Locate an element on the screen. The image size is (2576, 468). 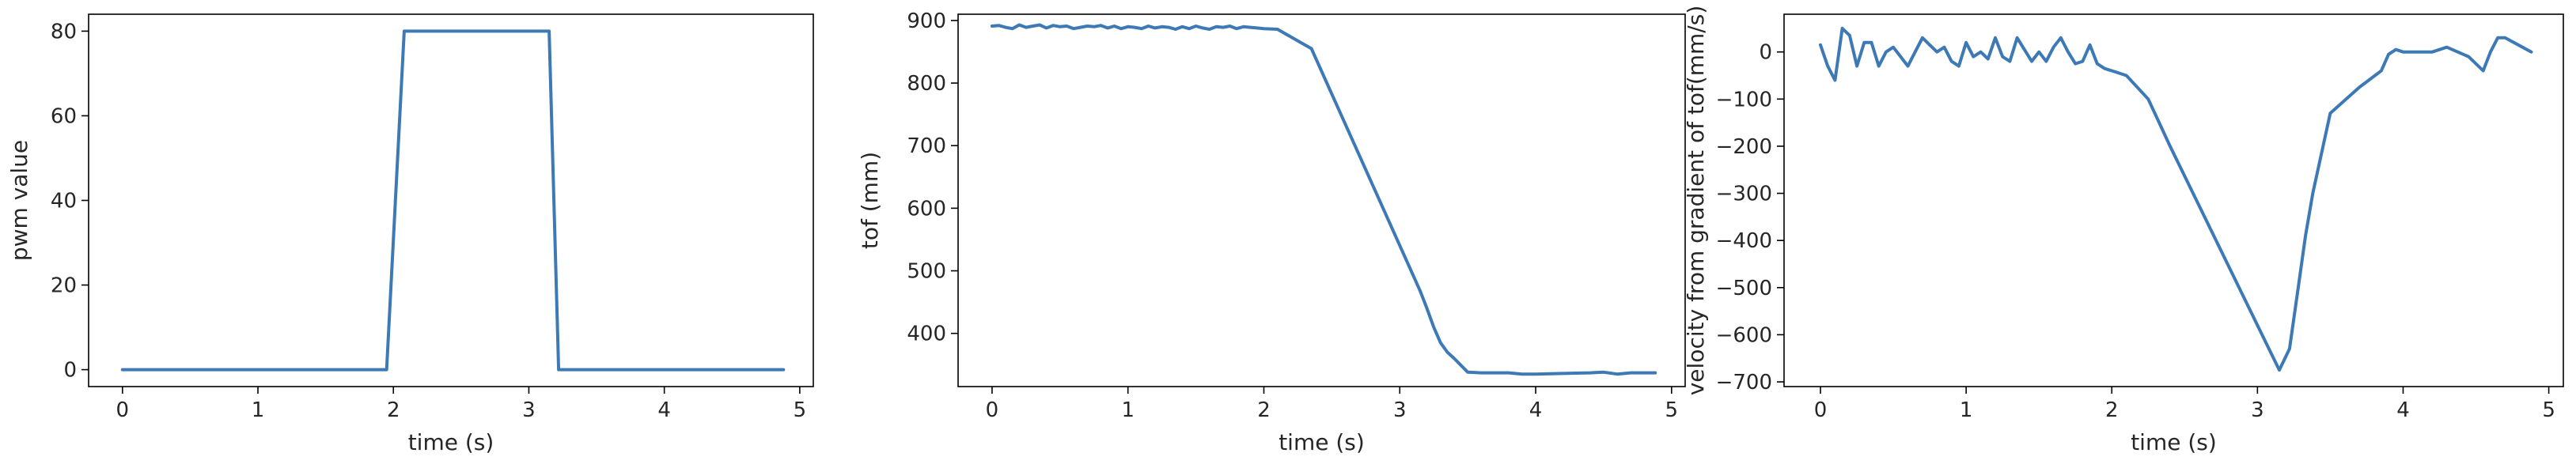
tof-y-tick-label: 500 is located at coordinates (926, 272).